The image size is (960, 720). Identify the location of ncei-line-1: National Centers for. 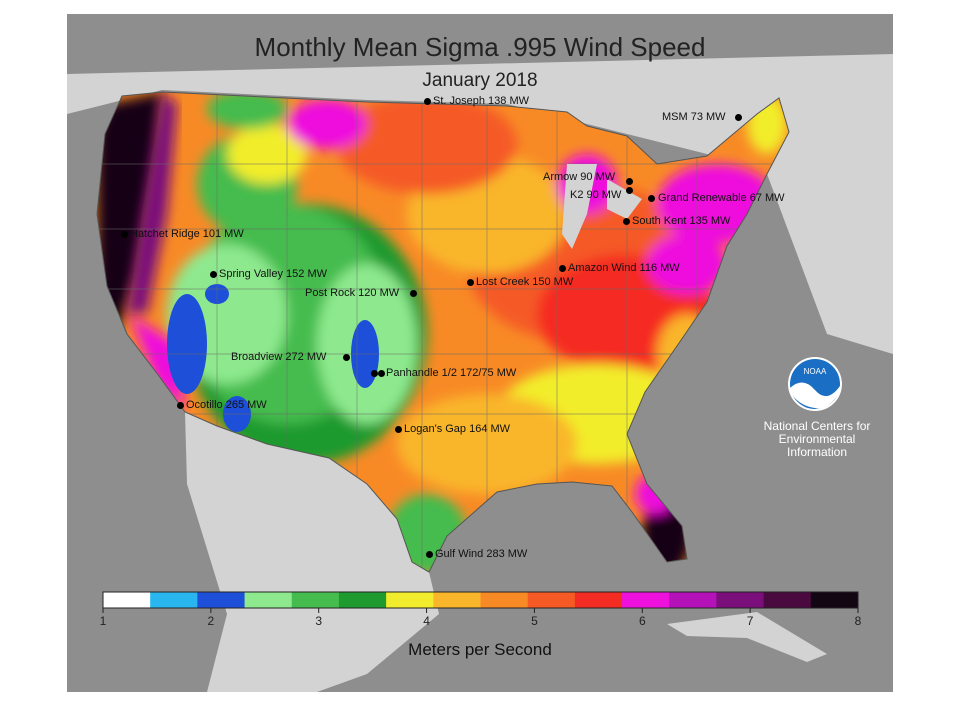
(817, 426).